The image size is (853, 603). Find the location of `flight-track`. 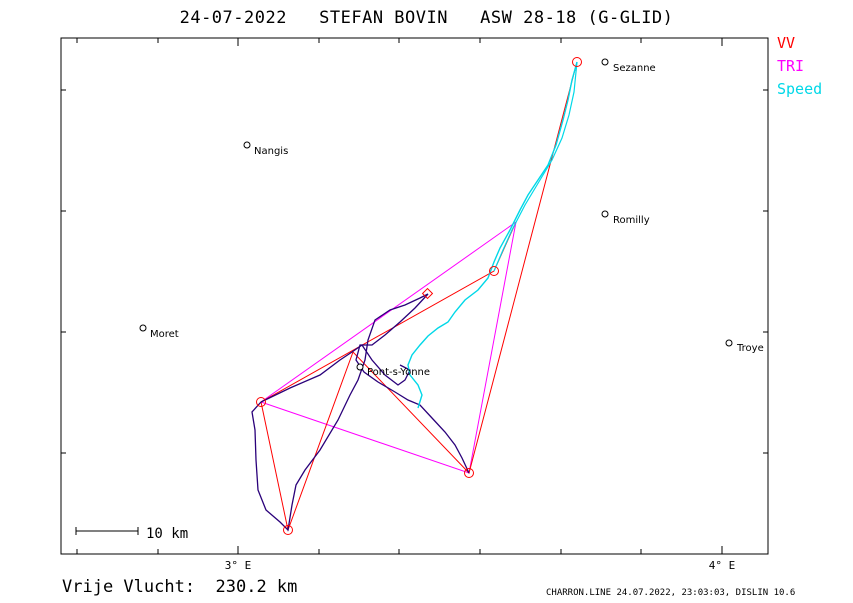

flight-track is located at coordinates (360, 412).